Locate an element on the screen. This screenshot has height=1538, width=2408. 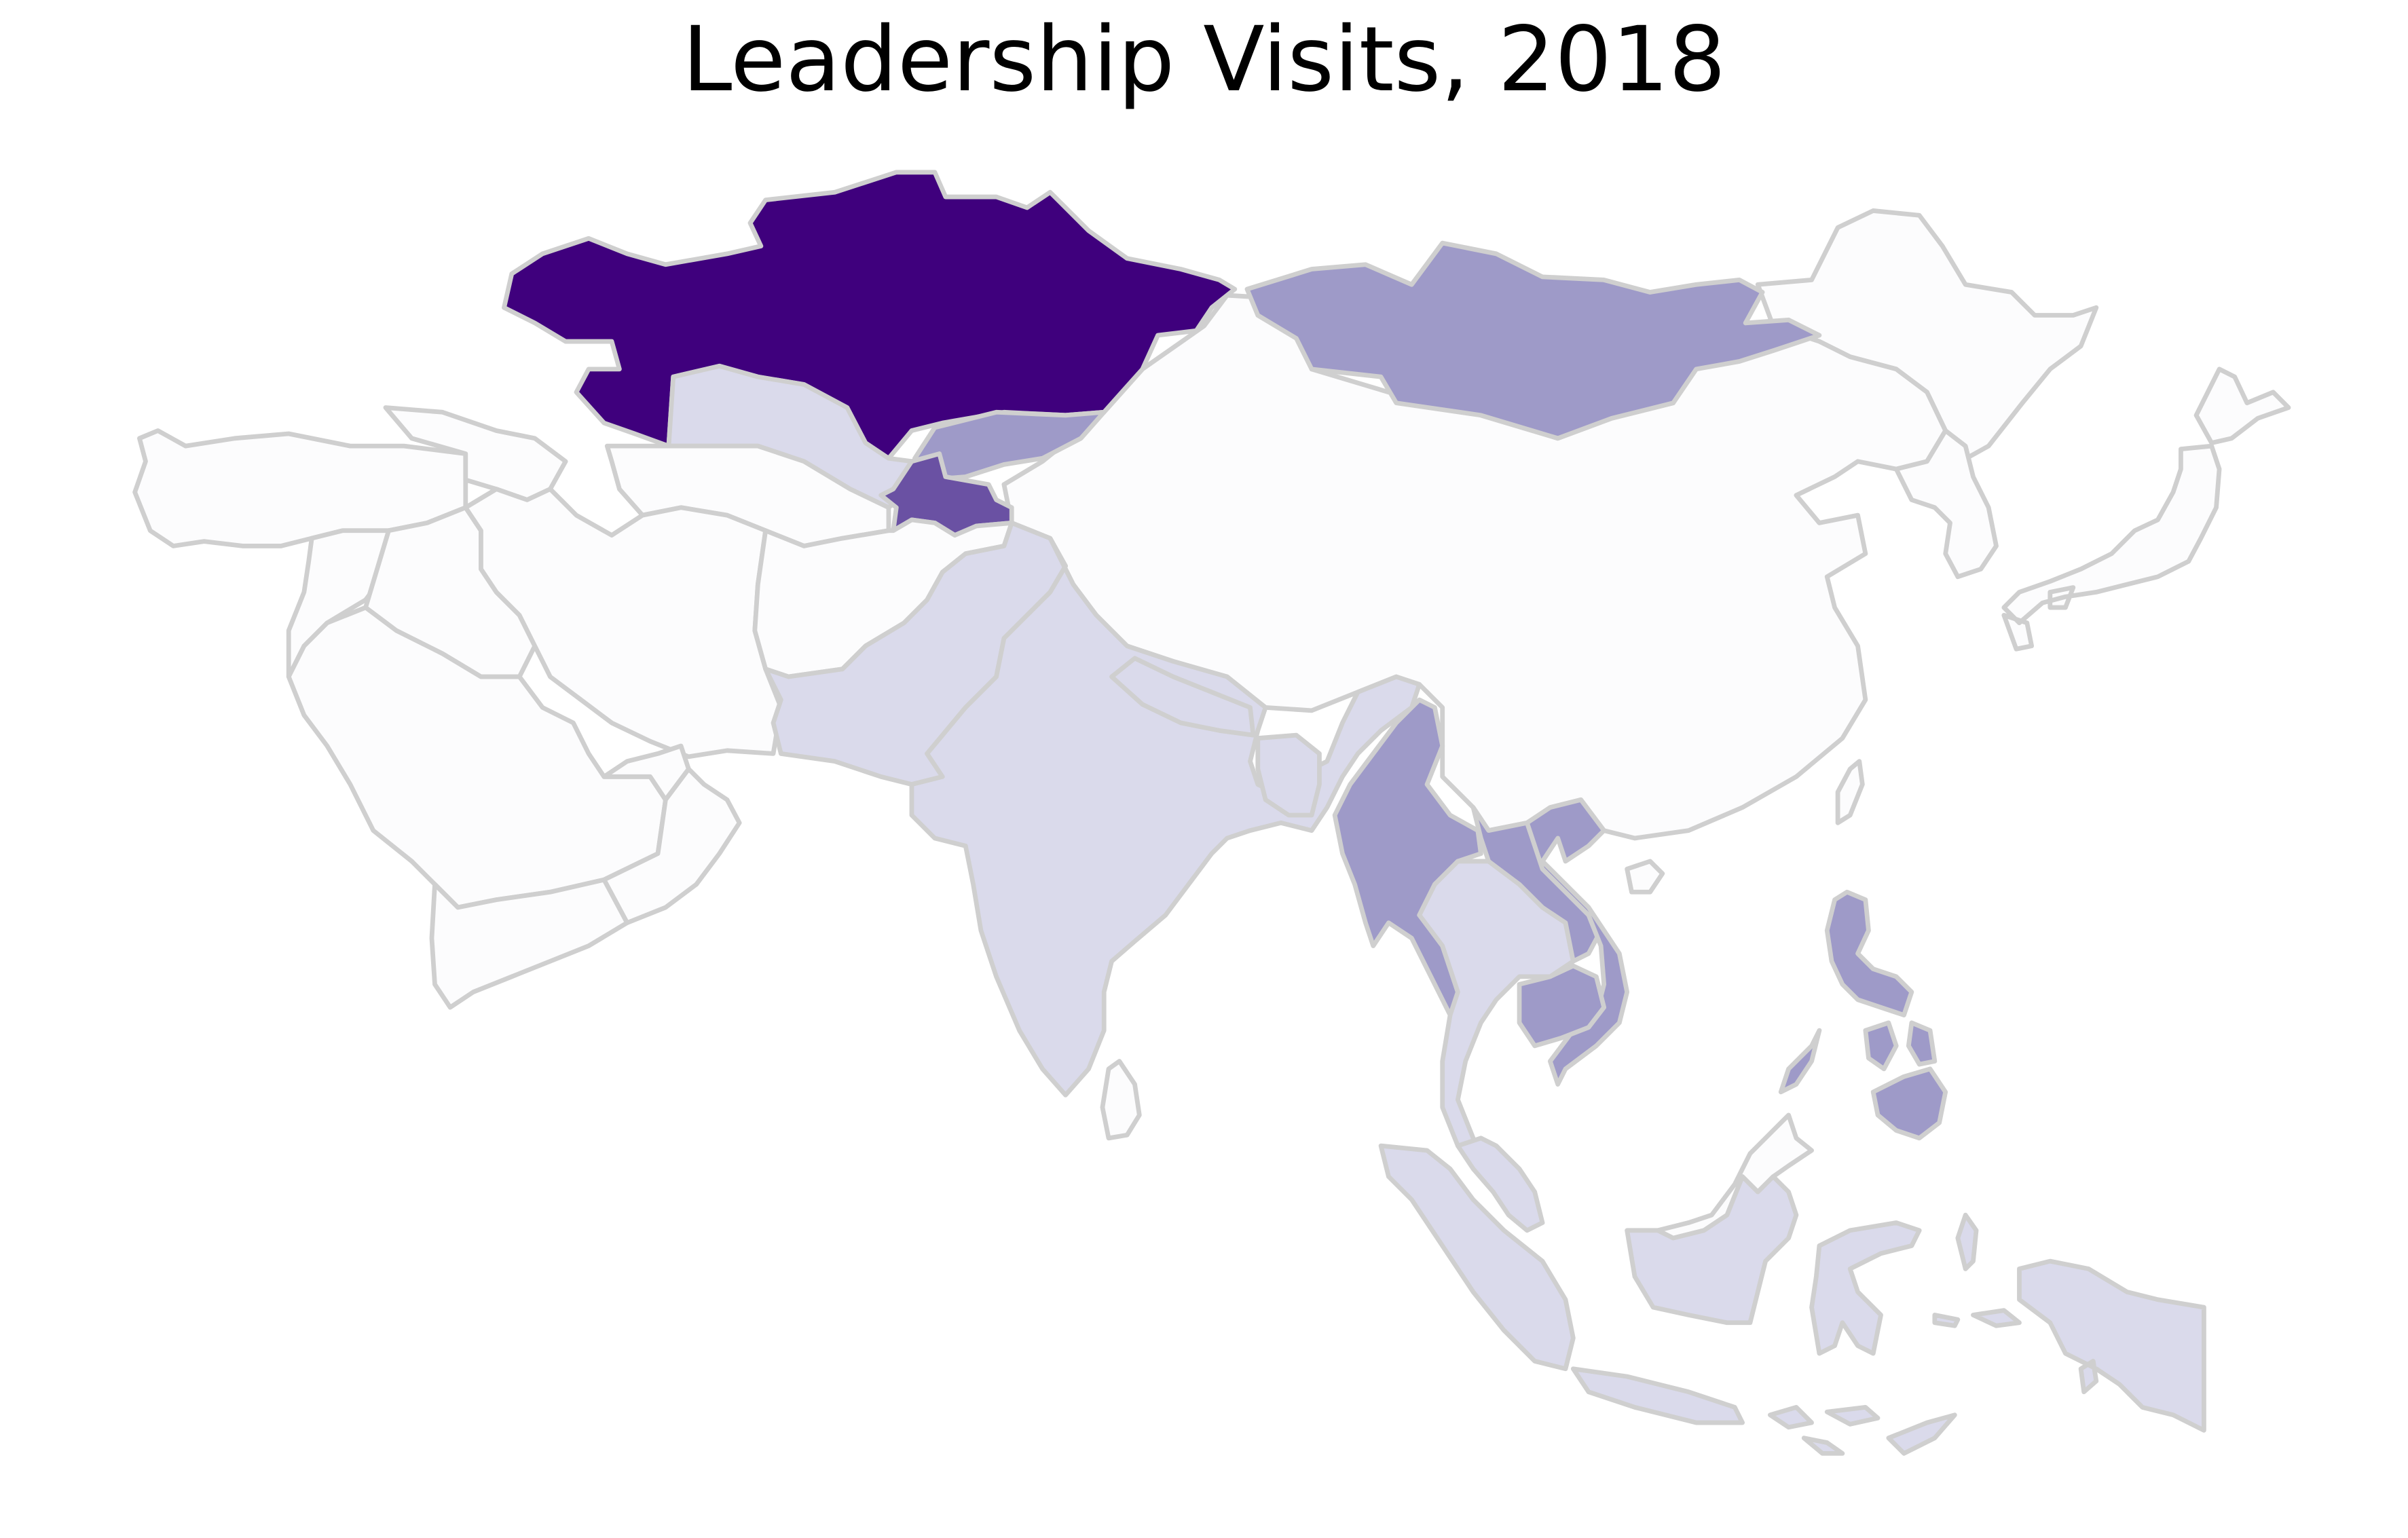
map-title: Leadership Visits, 2018 is located at coordinates (1204, 59).